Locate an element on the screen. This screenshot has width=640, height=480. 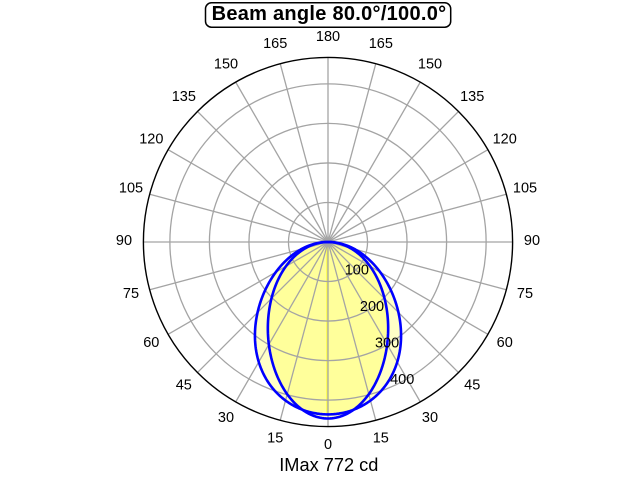
svg-text: 0 is located at coordinates (328, 445).